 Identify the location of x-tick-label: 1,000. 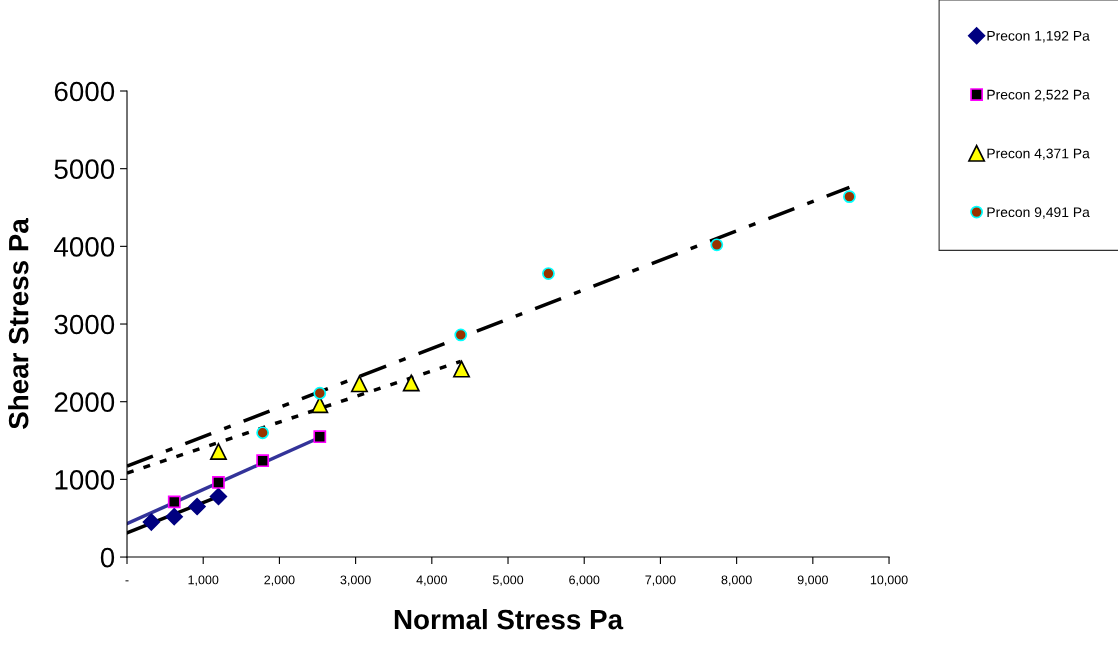
(203, 580).